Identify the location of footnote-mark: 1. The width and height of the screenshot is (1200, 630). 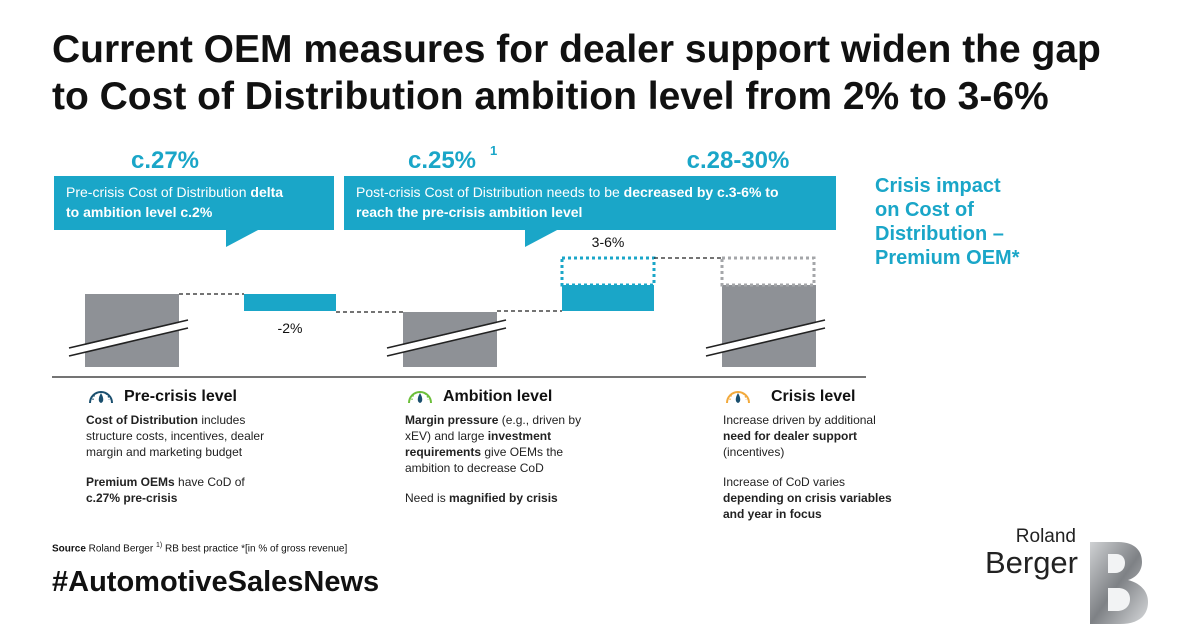
(493, 150).